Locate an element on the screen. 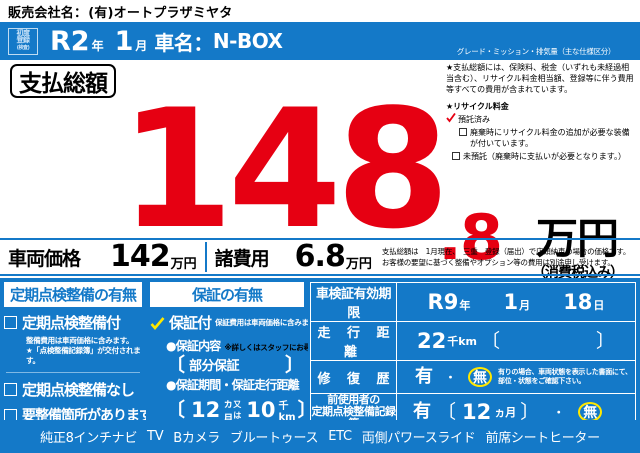  repair-history-no-selected: 無 is located at coordinates (480, 377).